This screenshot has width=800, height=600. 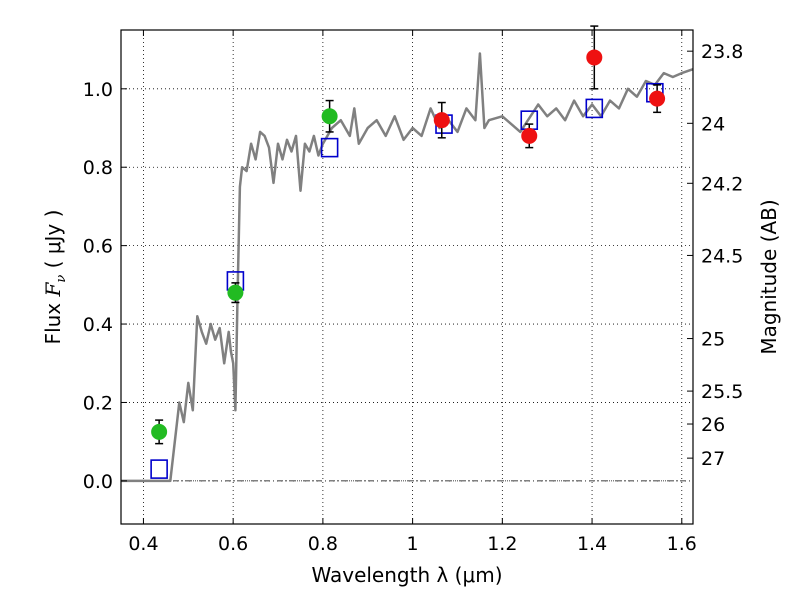 What do you see at coordinates (502, 544) in the screenshot?
I see `x-tick-label: 1.2` at bounding box center [502, 544].